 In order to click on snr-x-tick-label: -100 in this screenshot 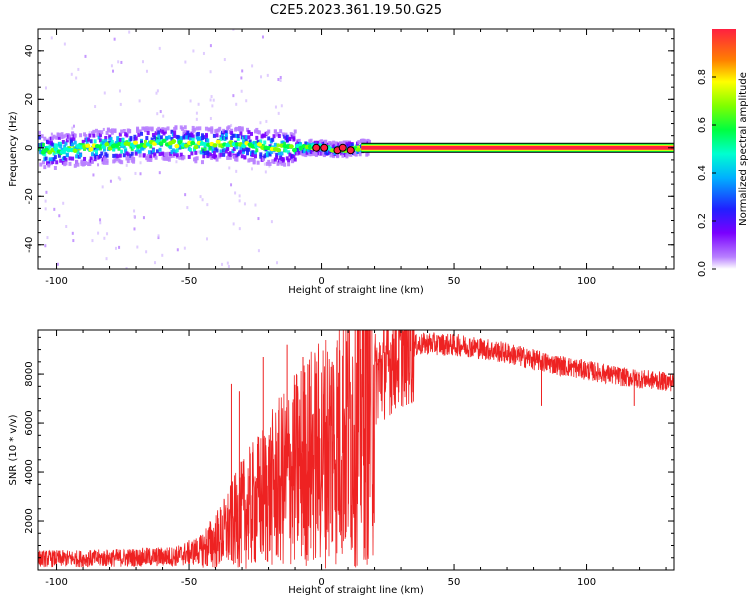, I will do `click(56, 582)`.